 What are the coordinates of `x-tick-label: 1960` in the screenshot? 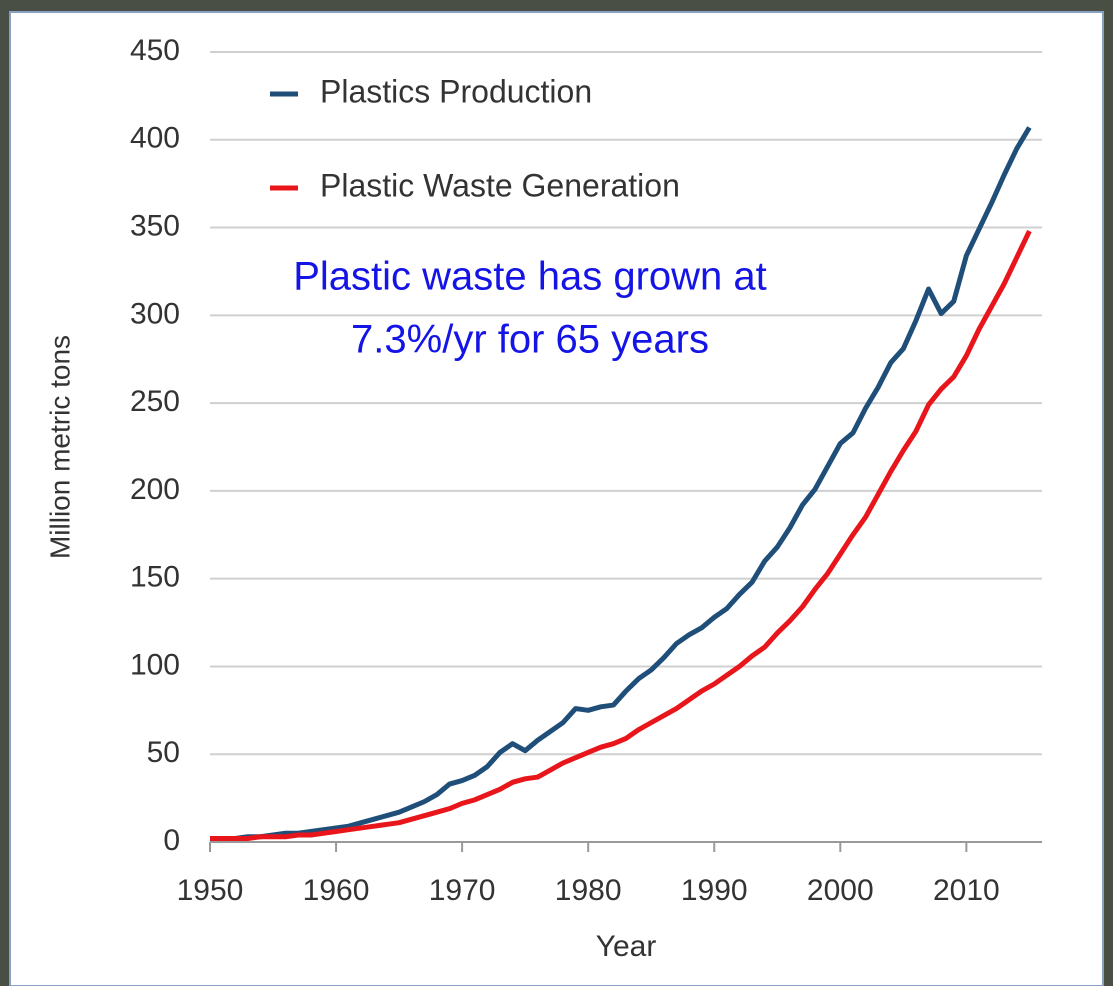 It's located at (336, 890).